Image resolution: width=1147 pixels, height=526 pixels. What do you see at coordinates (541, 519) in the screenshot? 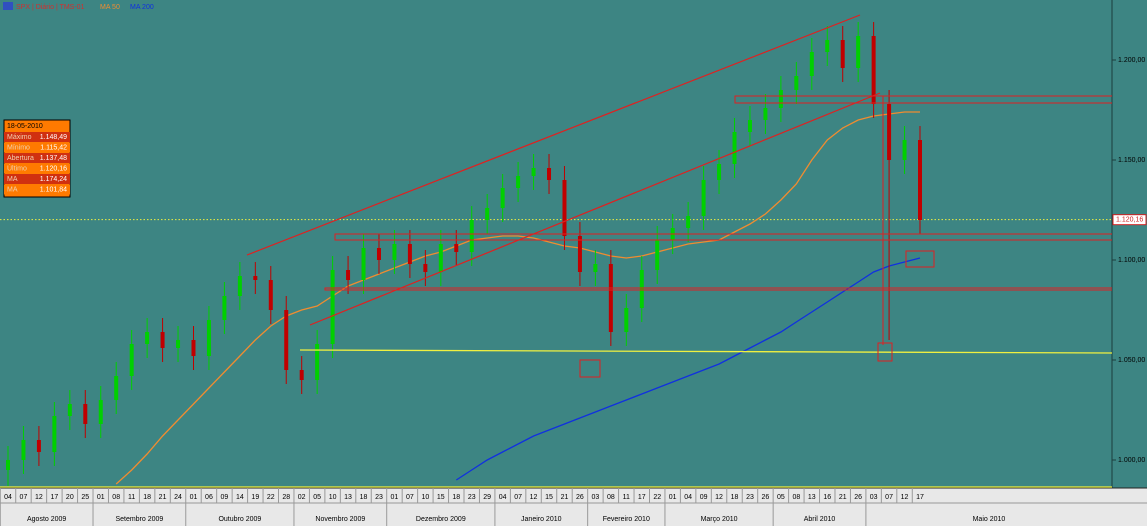
I see `month-label: Janeiro 2010` at bounding box center [541, 519].